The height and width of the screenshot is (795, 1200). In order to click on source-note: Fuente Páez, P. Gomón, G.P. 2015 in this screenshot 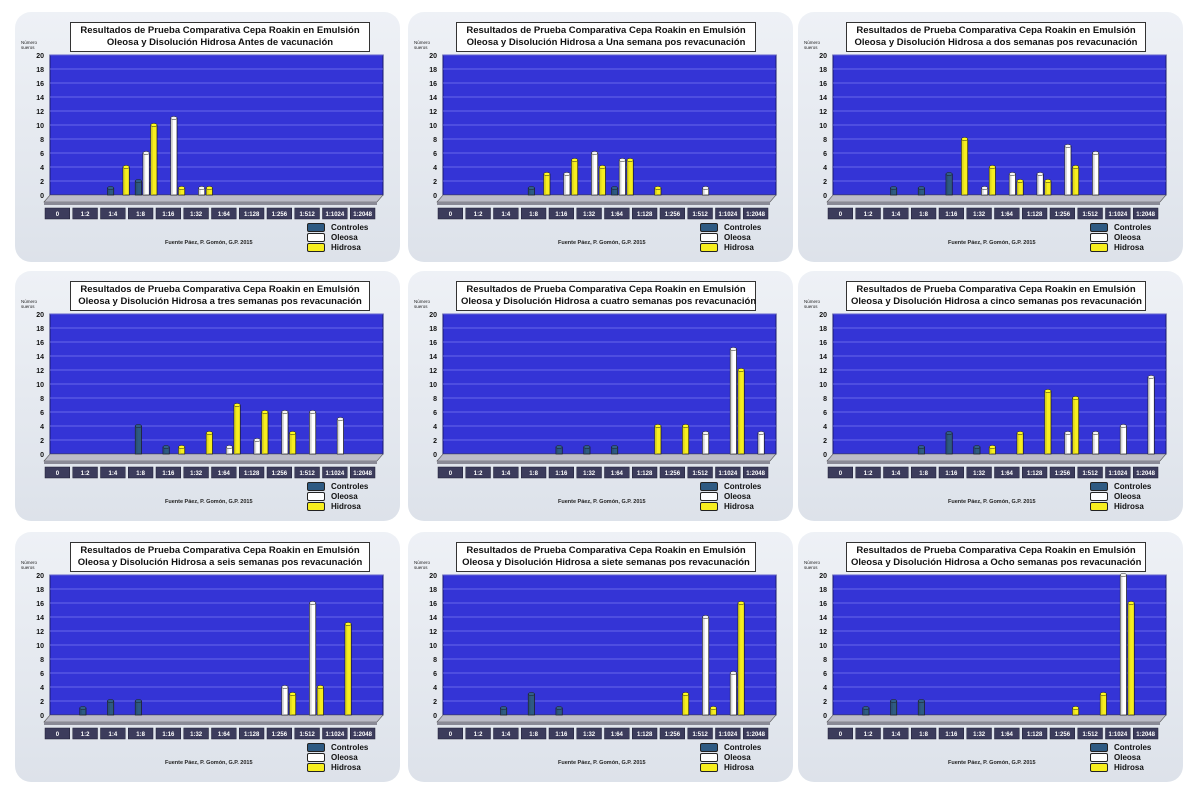, I will do `click(209, 243)`.